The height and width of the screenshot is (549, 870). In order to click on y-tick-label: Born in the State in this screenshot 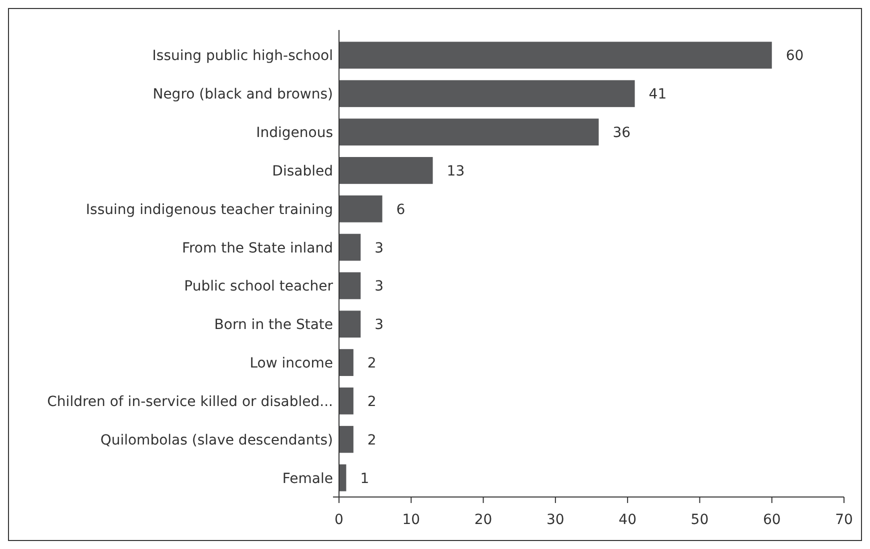, I will do `click(273, 325)`.